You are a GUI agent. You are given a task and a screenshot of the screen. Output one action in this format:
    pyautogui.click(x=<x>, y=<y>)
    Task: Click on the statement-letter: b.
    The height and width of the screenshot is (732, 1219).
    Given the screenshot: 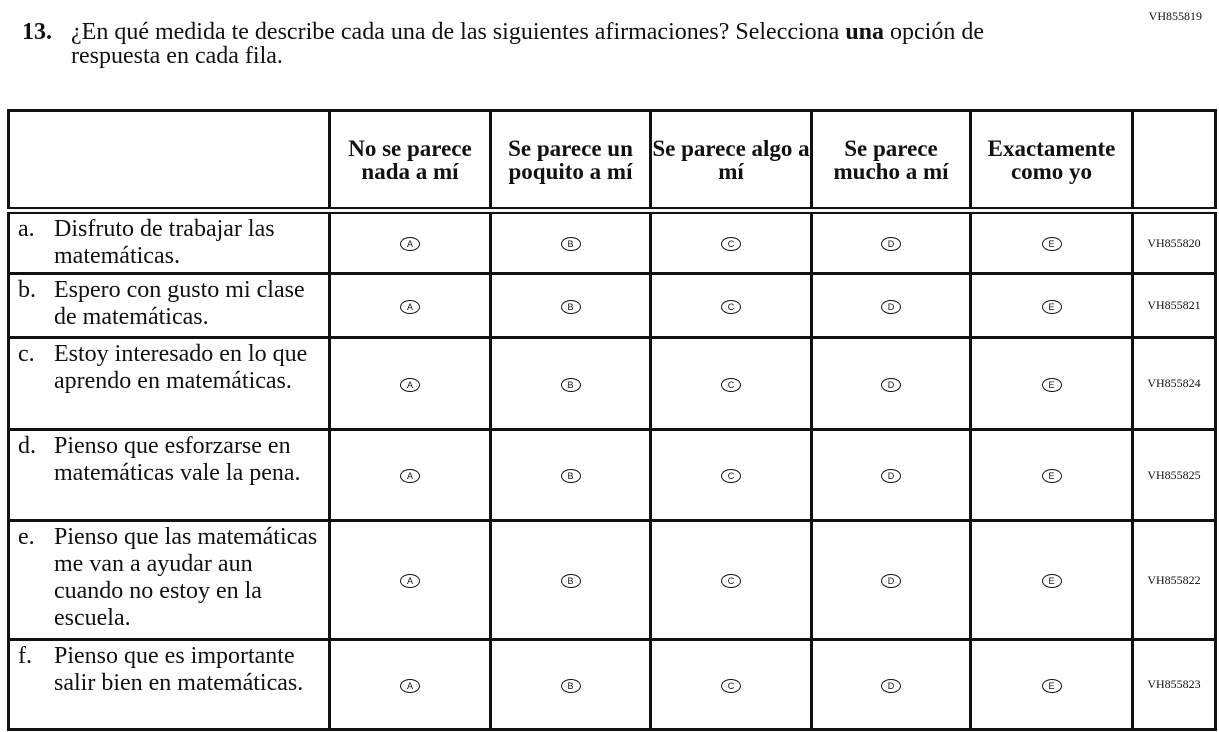 What is the action you would take?
    pyautogui.click(x=27, y=290)
    